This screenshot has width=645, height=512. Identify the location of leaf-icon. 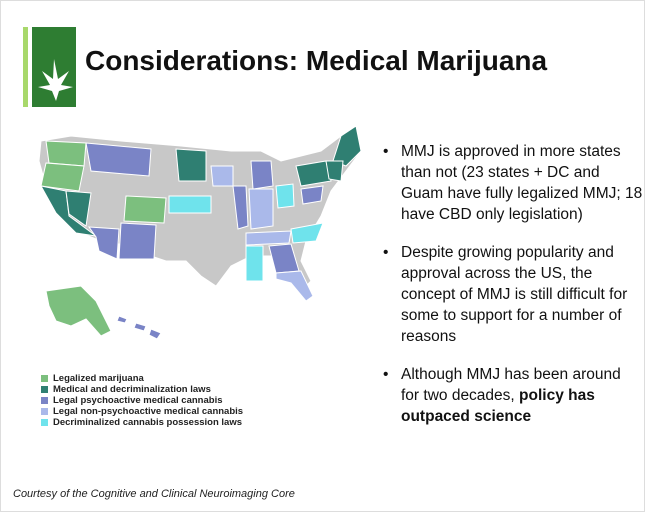
(55, 80).